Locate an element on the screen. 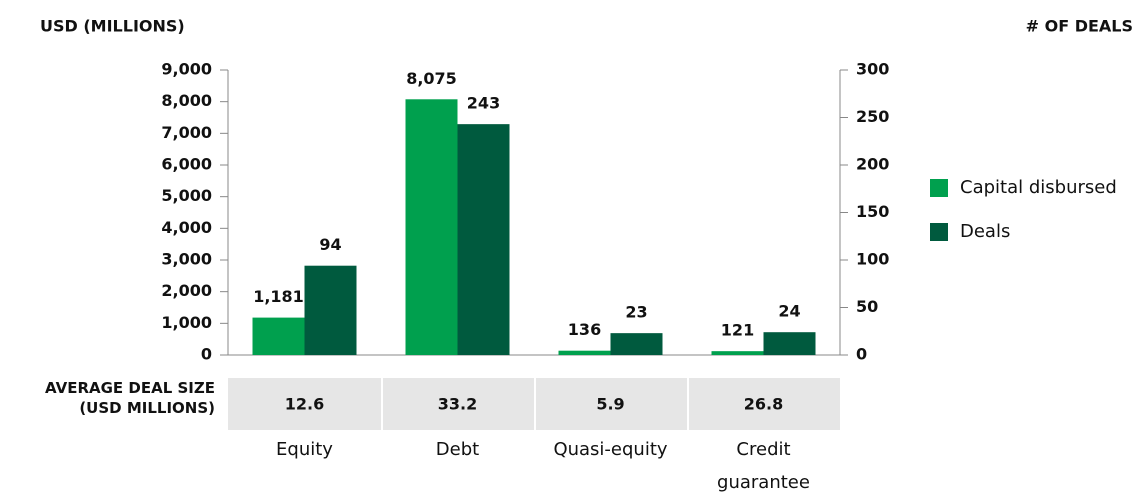 The image size is (1140, 493). y-tick-label: 9,000 is located at coordinates (186, 69).